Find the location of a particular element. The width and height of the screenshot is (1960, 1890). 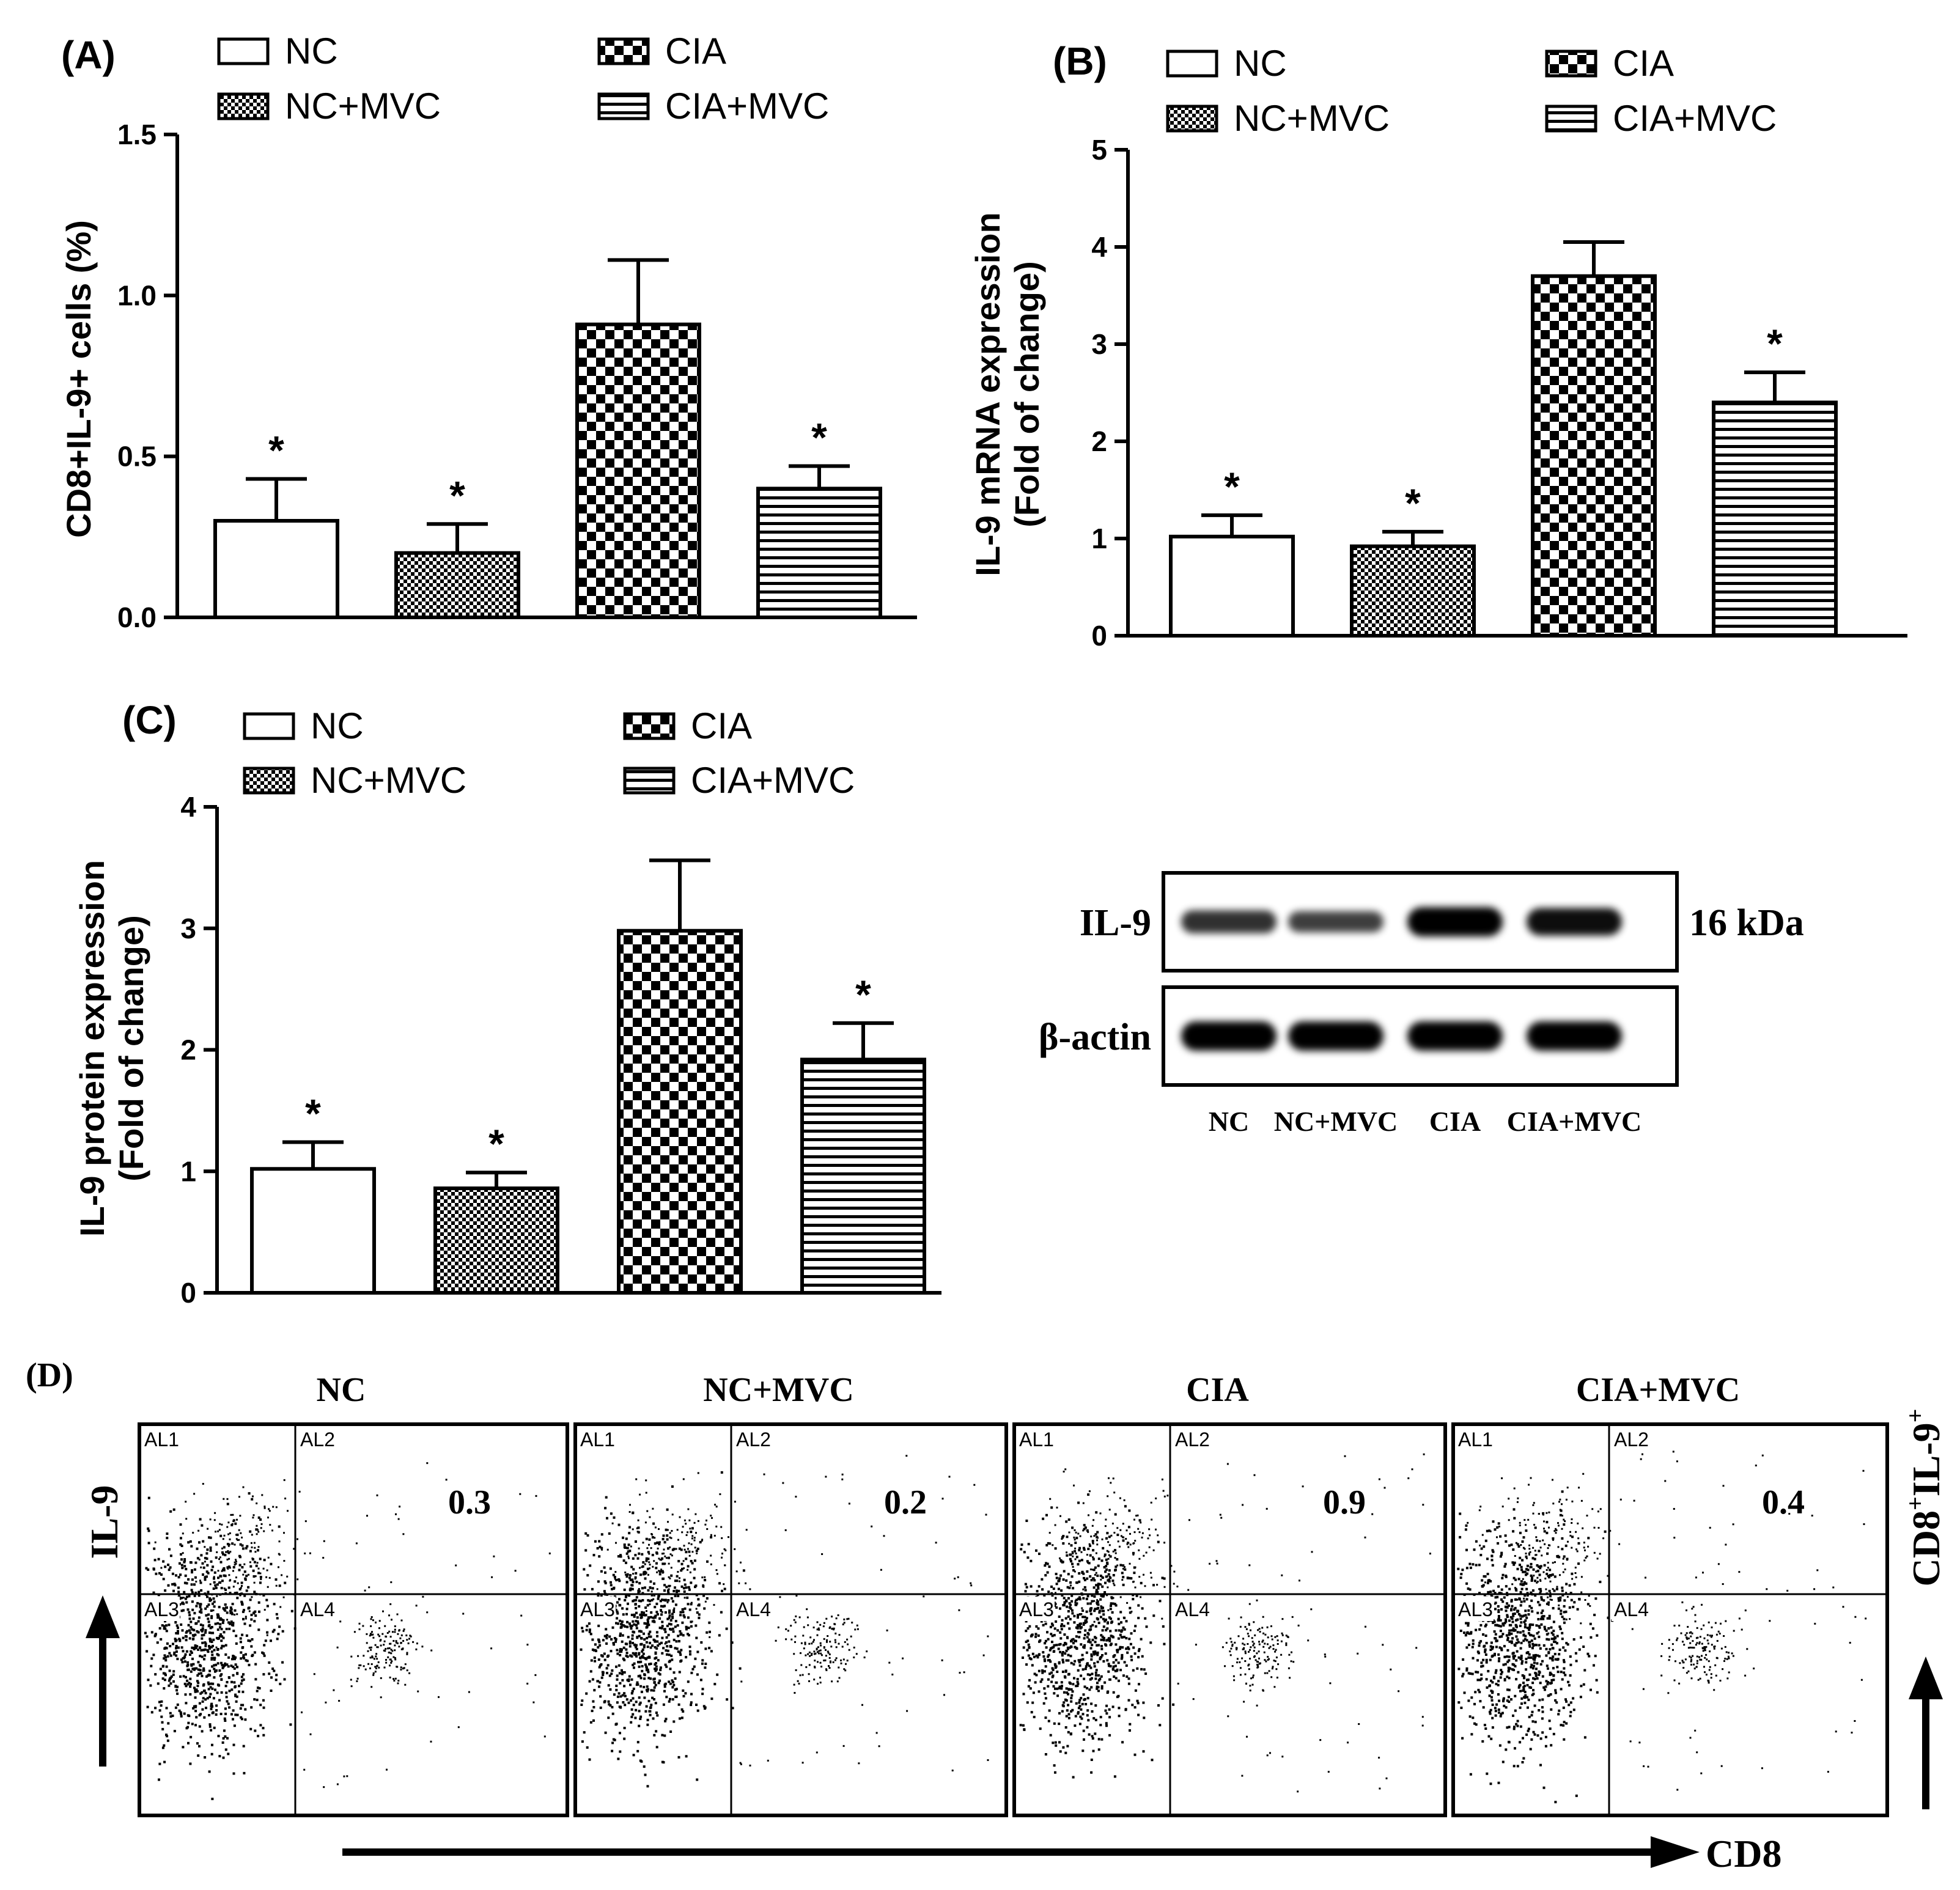

quadrant-percentage: 0.9 is located at coordinates (1344, 1503).